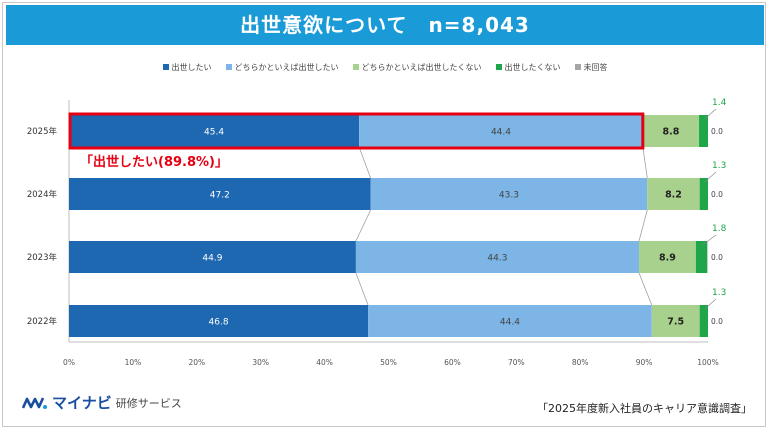  I want to click on x-tick-label: 60%, so click(452, 362).